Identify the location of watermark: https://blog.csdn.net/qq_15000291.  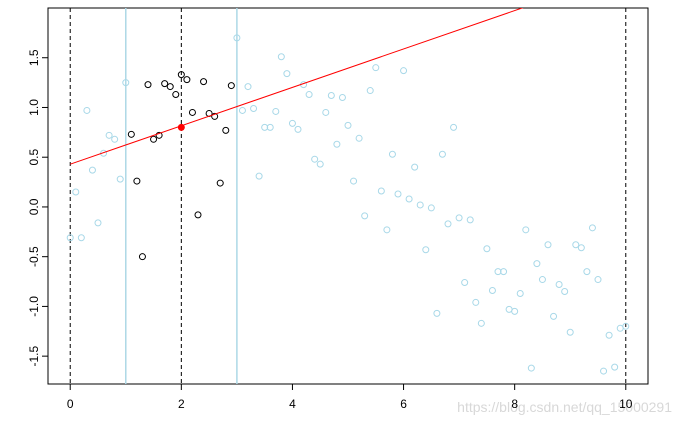
(564, 407).